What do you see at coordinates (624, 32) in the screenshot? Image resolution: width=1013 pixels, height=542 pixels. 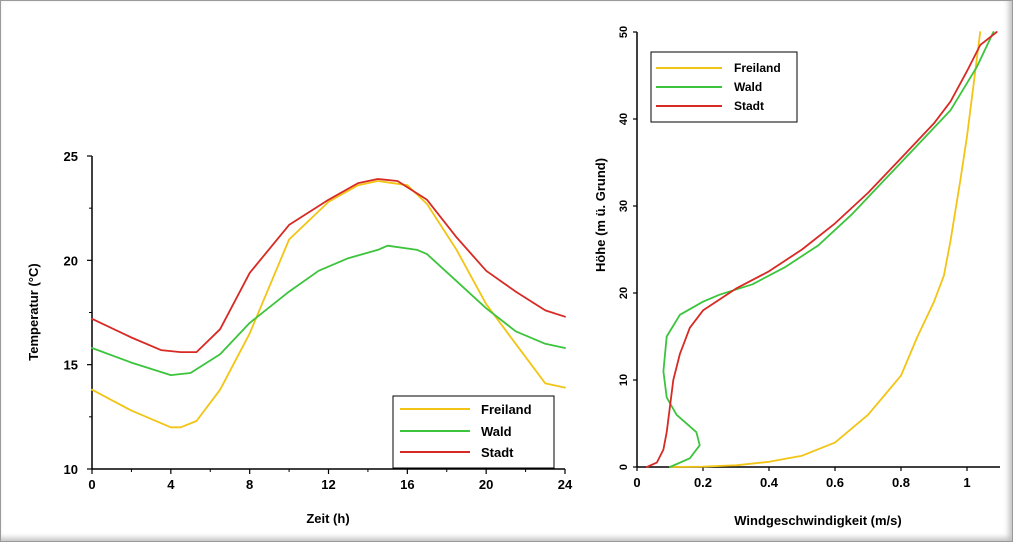 I see `right-y-tick-label: 50` at bounding box center [624, 32].